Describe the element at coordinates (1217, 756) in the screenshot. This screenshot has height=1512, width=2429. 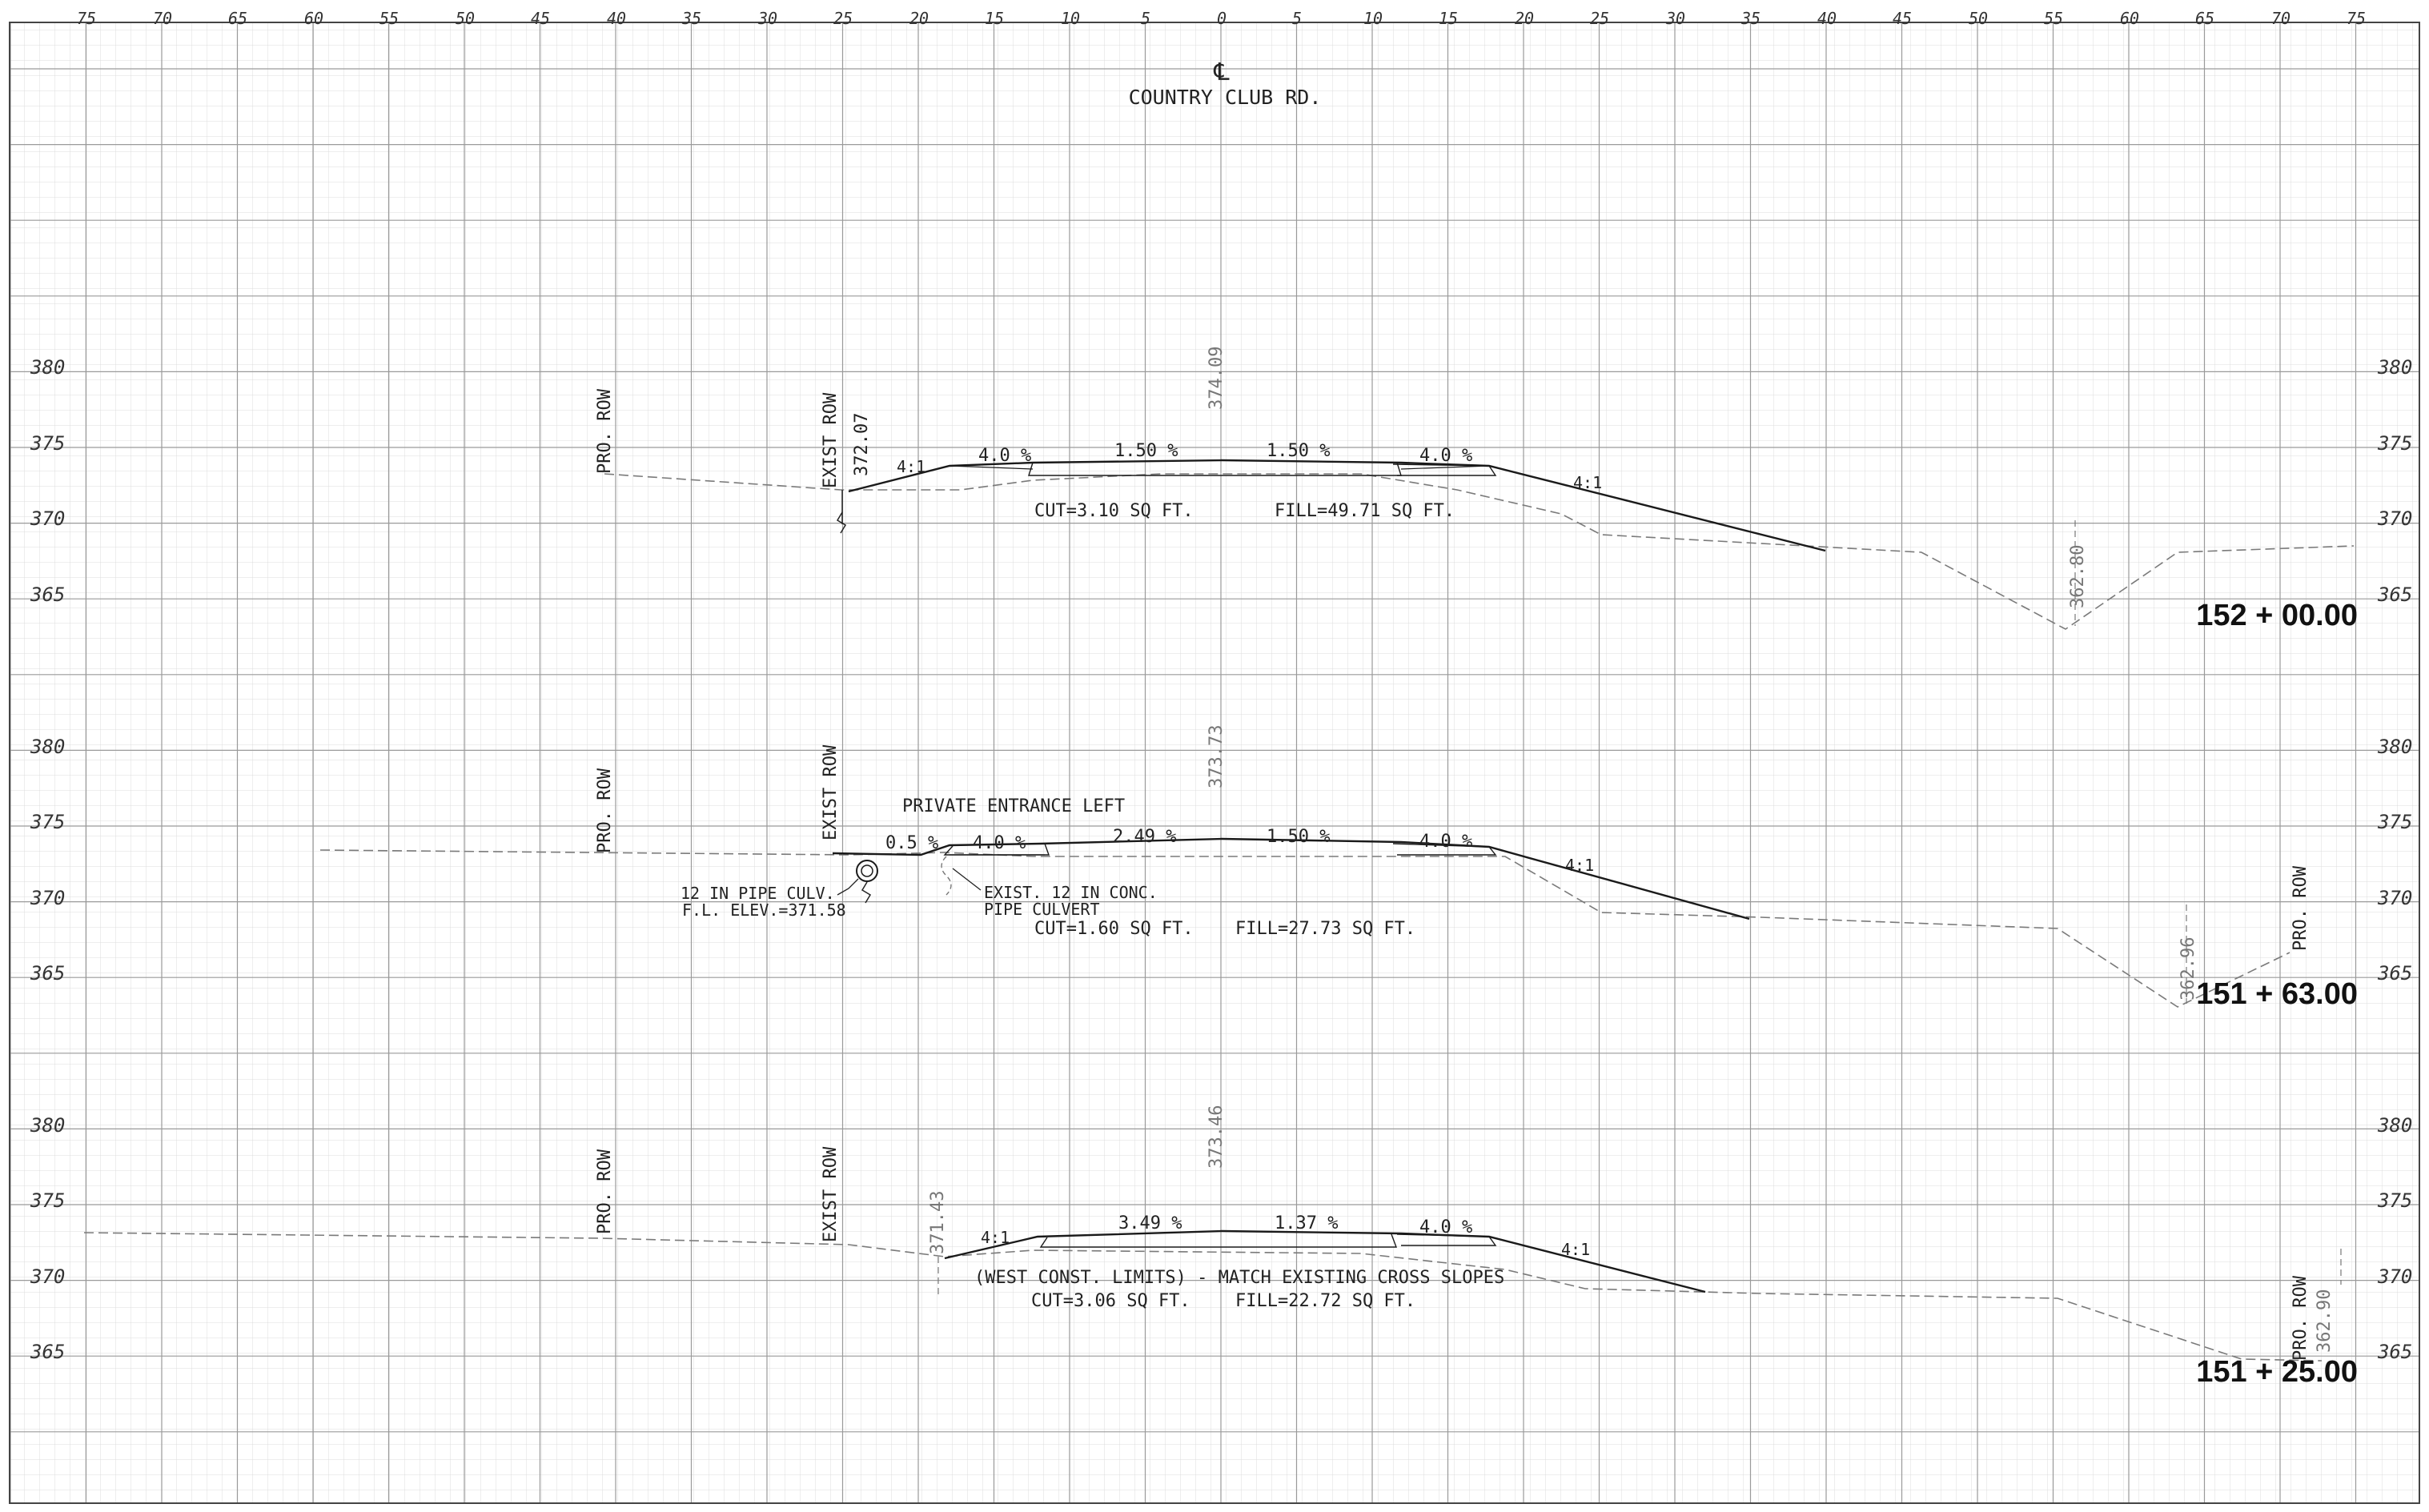
I see `centerline-elevation: 373.73` at that location.